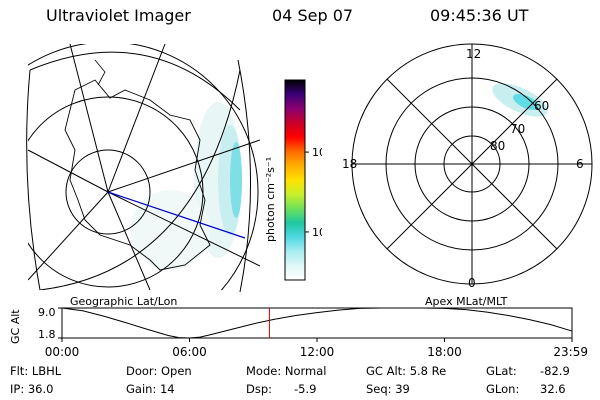 The image size is (600, 400). I want to click on mode-info: Mode: Normal, so click(286, 371).